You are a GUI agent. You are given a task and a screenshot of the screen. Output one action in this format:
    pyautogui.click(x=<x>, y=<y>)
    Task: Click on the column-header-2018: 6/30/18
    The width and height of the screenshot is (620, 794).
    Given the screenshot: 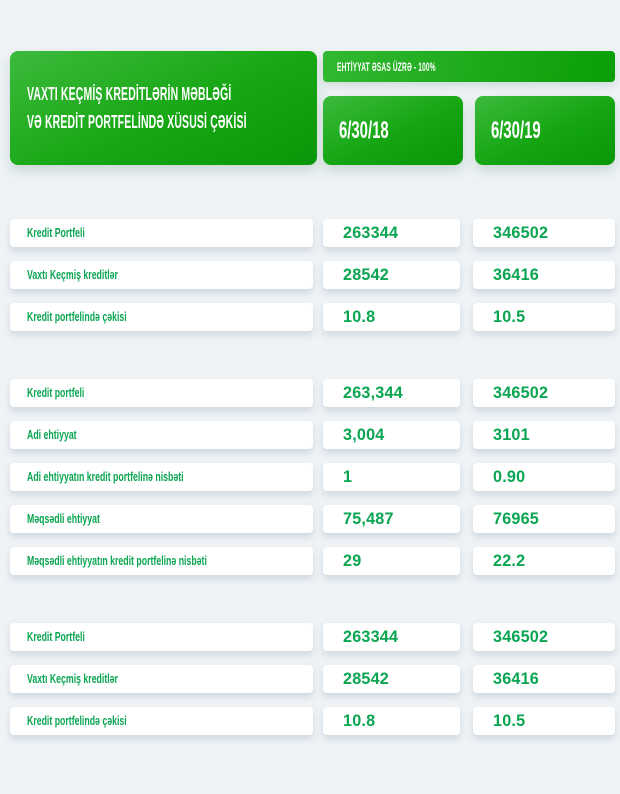 What is the action you would take?
    pyautogui.click(x=393, y=130)
    